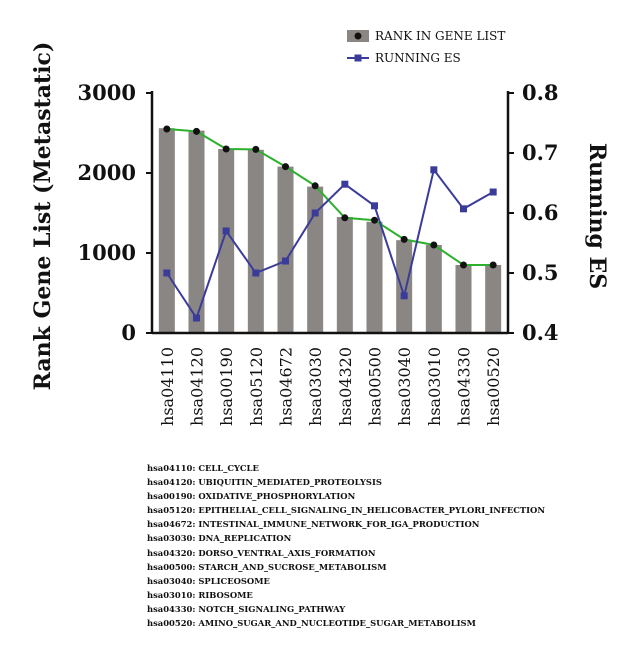 The height and width of the screenshot is (660, 640). Describe the element at coordinates (540, 212) in the screenshot. I see `y-tick-label-right: 0.6` at that location.